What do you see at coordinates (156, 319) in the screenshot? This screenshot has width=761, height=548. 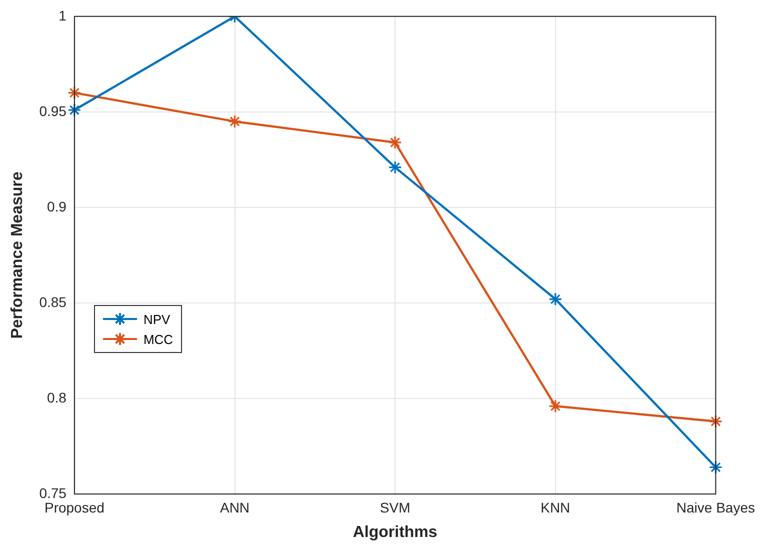 I see `legend-label: NPV` at bounding box center [156, 319].